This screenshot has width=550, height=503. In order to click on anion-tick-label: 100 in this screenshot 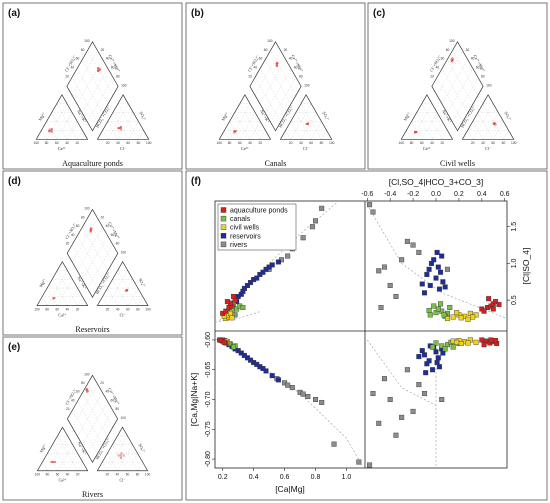, I will do `click(148, 475)`.